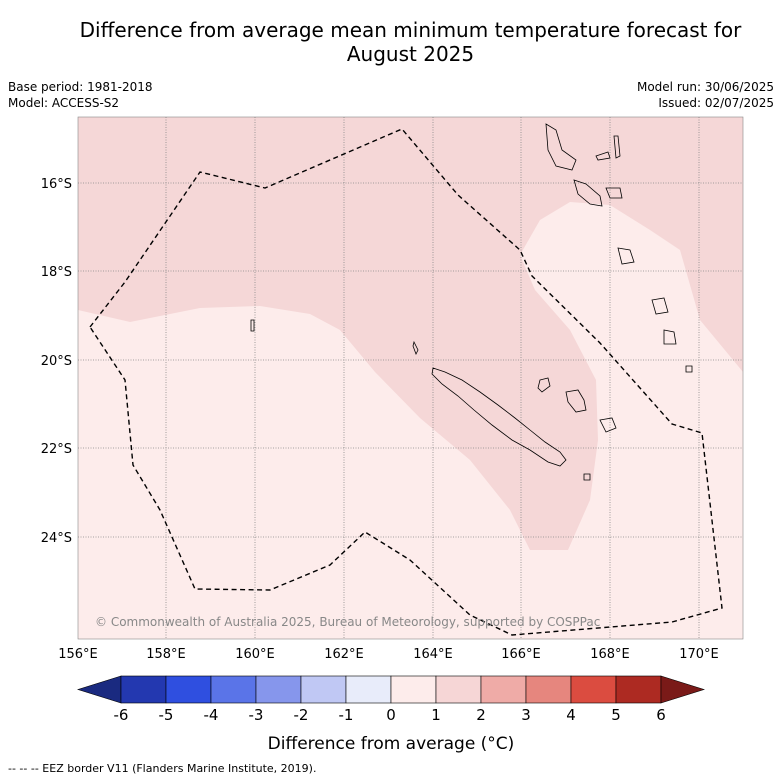  What do you see at coordinates (436, 715) in the screenshot?
I see `colorbar-tick-label: 1` at bounding box center [436, 715].